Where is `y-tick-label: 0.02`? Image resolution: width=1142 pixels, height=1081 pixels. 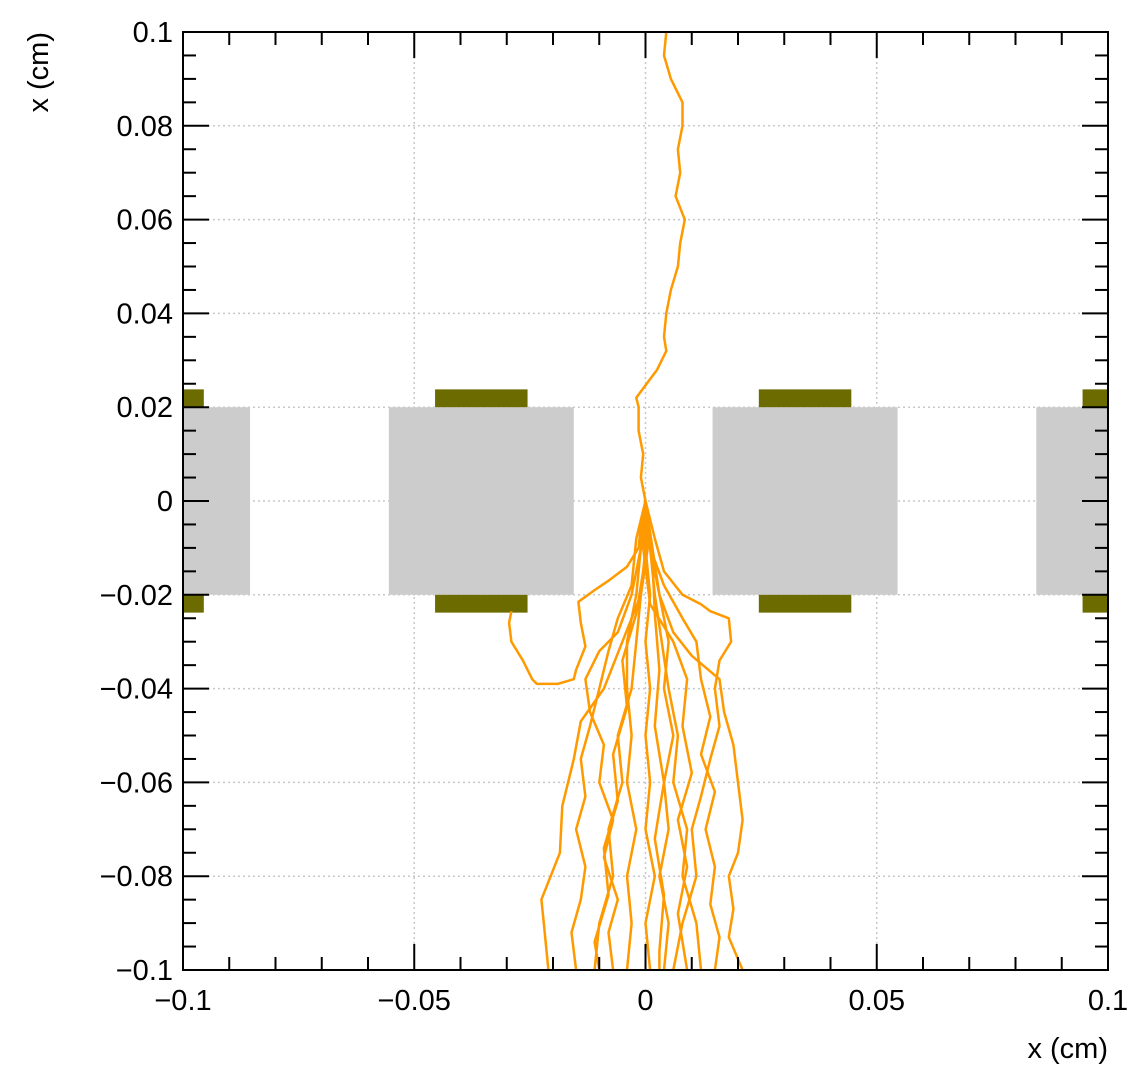
y-tick-label: 0.02 is located at coordinates (145, 408).